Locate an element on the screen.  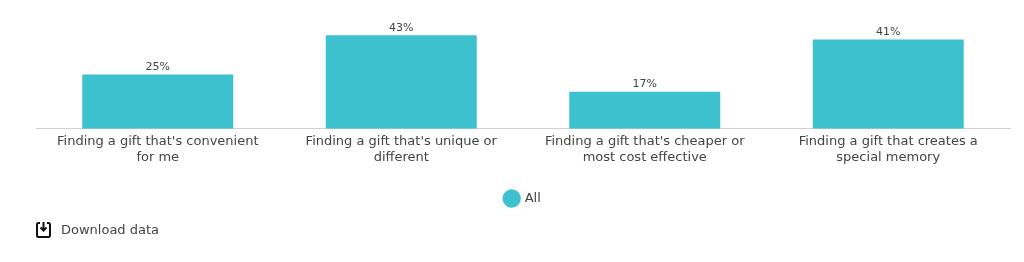
legend-label: All is located at coordinates (532, 197).